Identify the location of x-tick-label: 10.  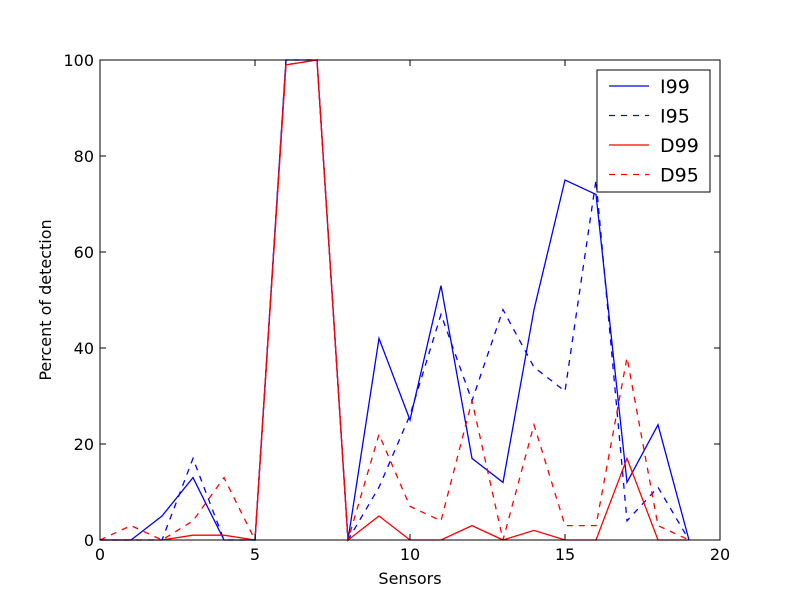
(410, 554).